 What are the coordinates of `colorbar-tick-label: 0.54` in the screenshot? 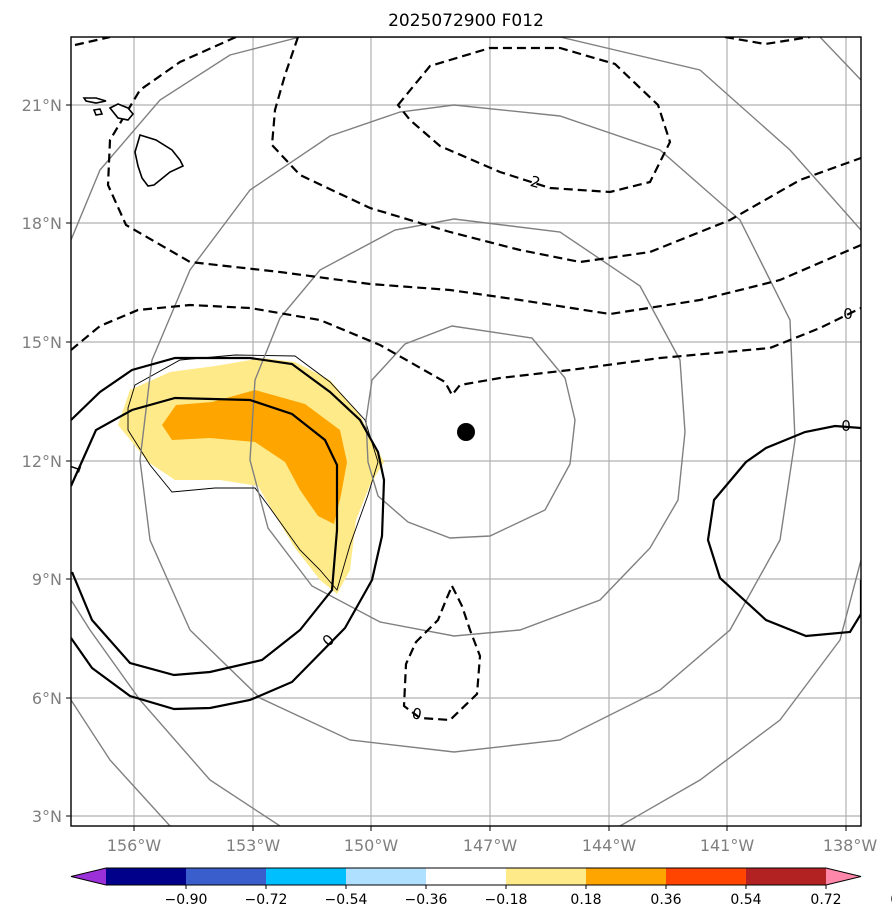 It's located at (745, 900).